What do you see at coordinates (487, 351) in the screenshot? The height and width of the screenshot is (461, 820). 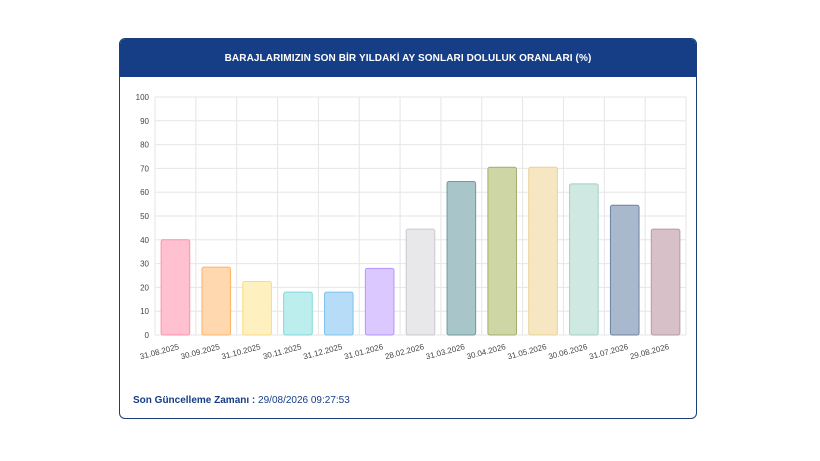 I see `x-tick-label: 30.04.2026` at bounding box center [487, 351].